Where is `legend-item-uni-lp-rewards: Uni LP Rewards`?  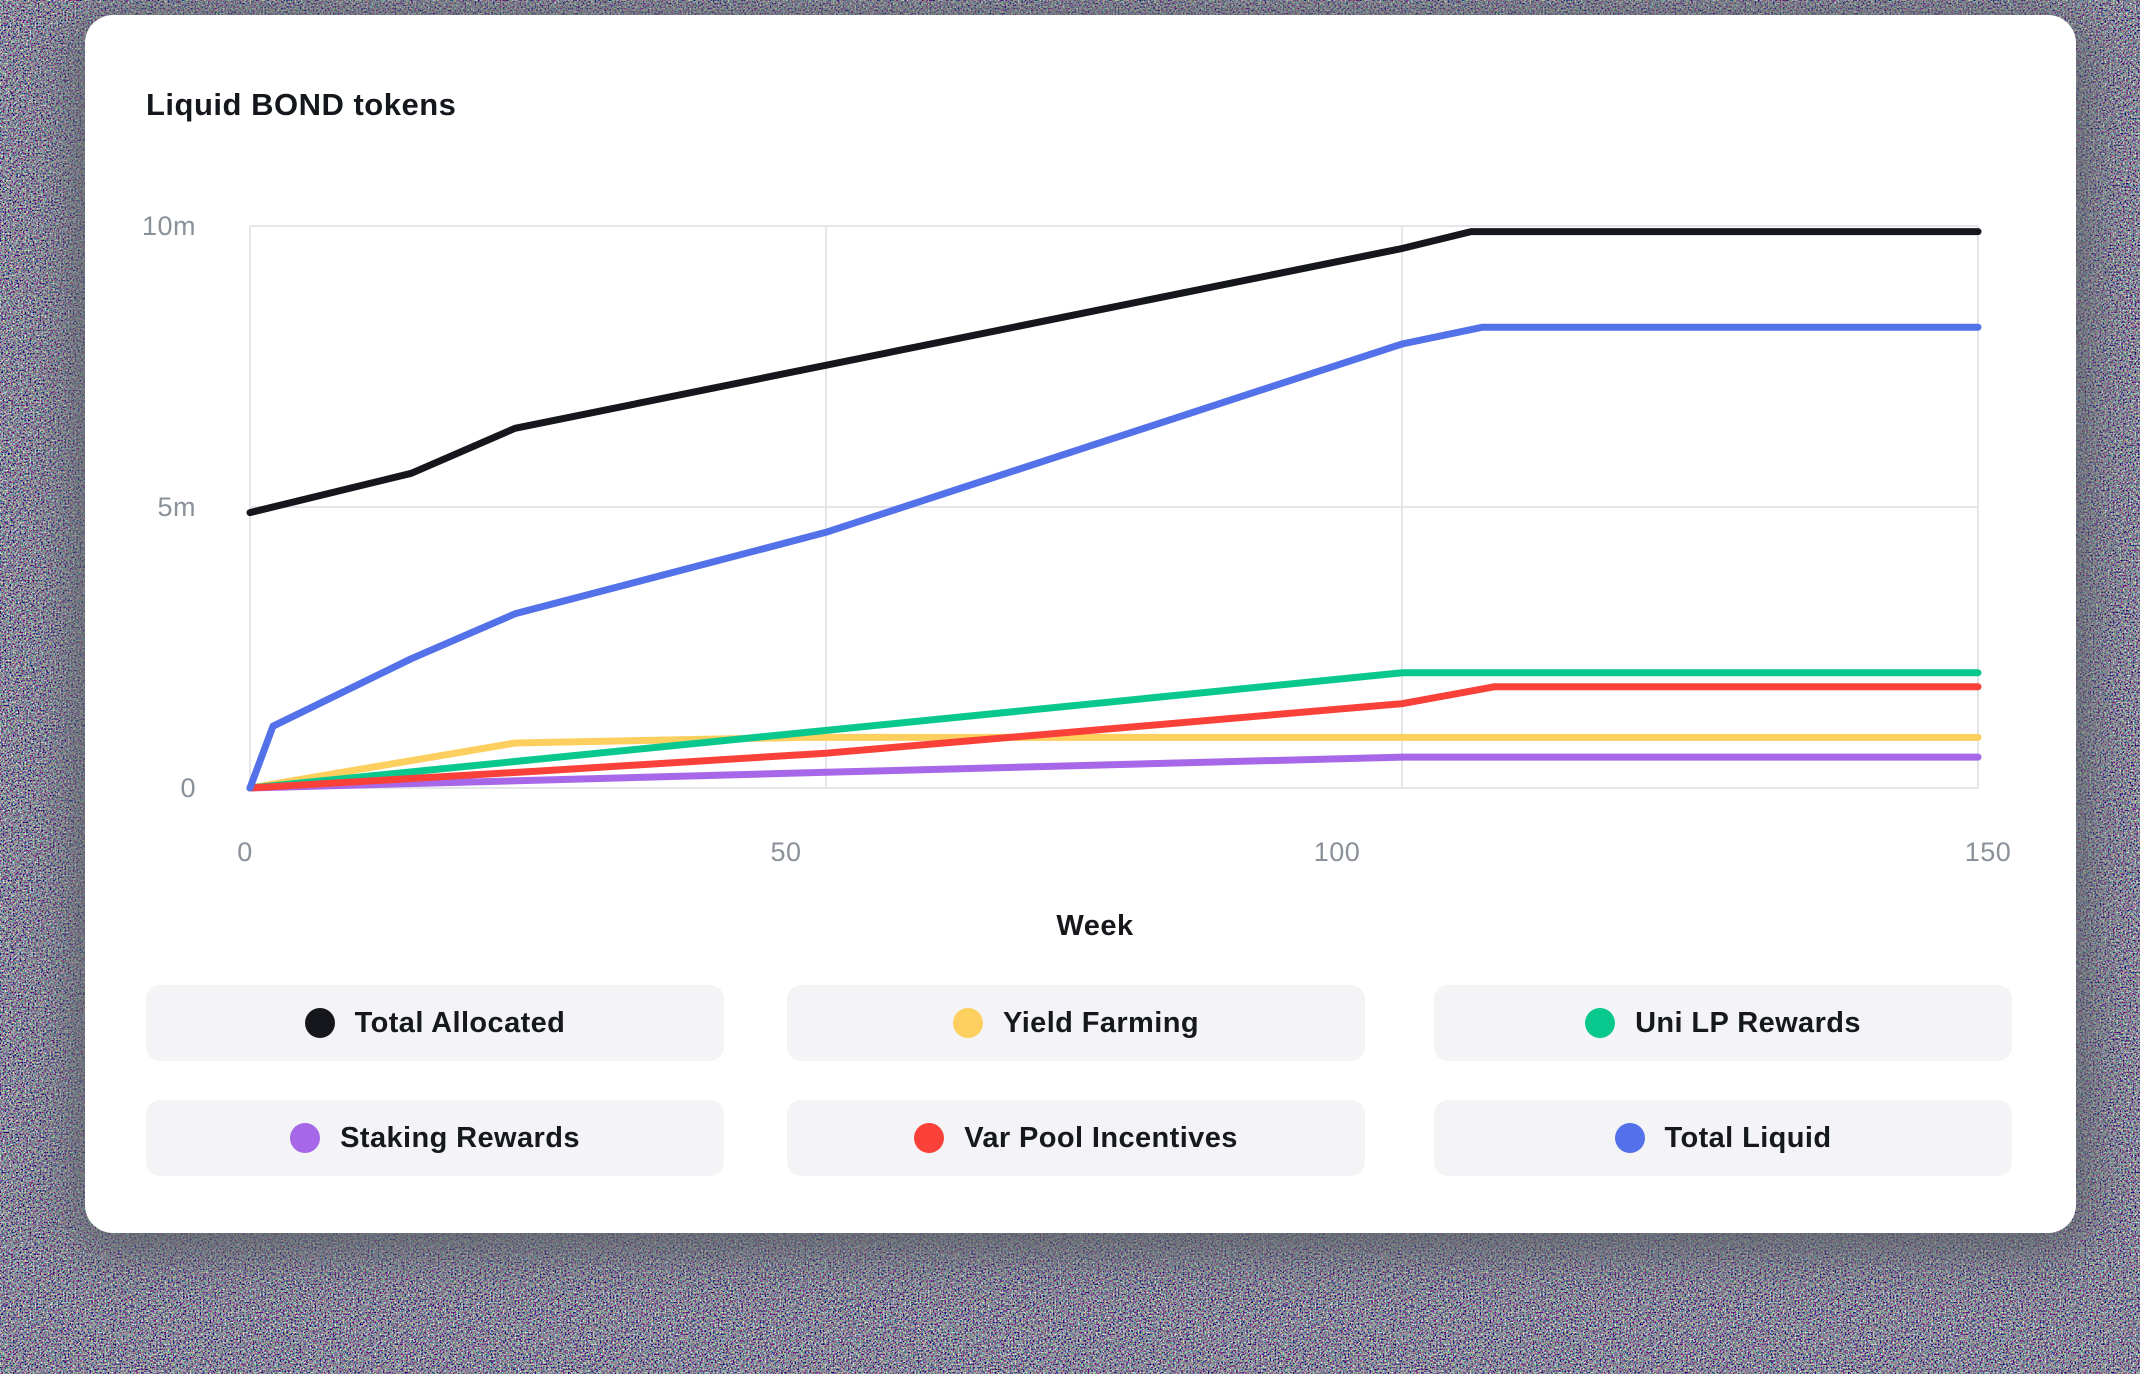
legend-item-uni-lp-rewards: Uni LP Rewards is located at coordinates (1723, 1023).